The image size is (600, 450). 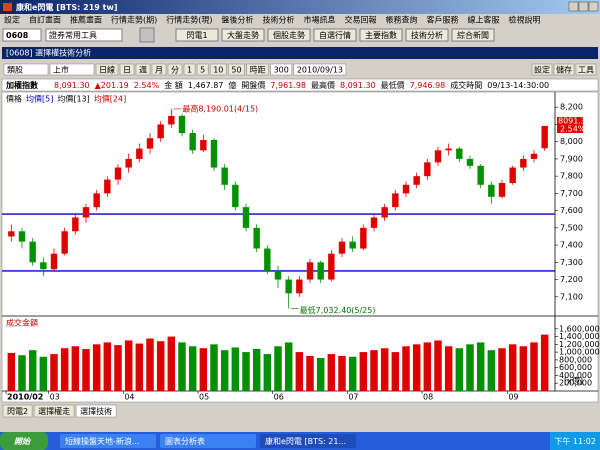 What do you see at coordinates (573, 6) in the screenshot?
I see `minimize-button` at bounding box center [573, 6].